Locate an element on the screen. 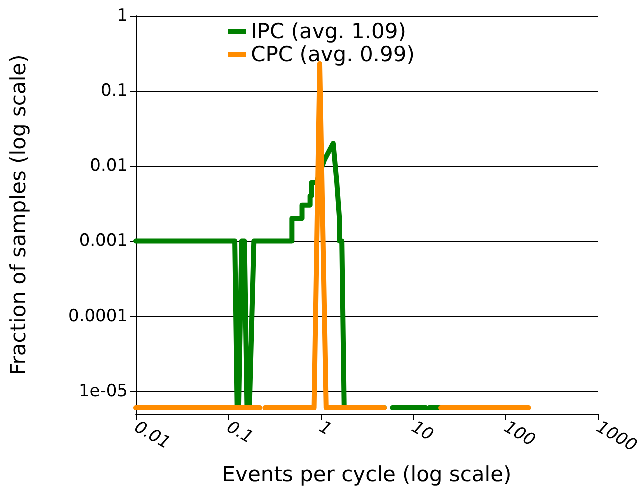 Image resolution: width=643 pixels, height=491 pixels. x-tick-label: 0.1 is located at coordinates (240, 432).